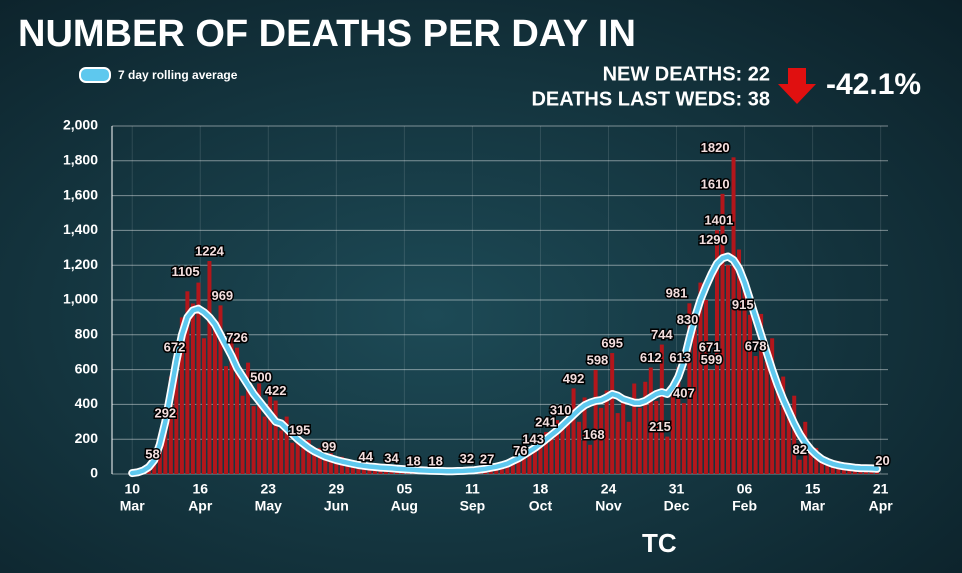  Describe the element at coordinates (598, 359) in the screenshot. I see `data-label: 598` at that location.